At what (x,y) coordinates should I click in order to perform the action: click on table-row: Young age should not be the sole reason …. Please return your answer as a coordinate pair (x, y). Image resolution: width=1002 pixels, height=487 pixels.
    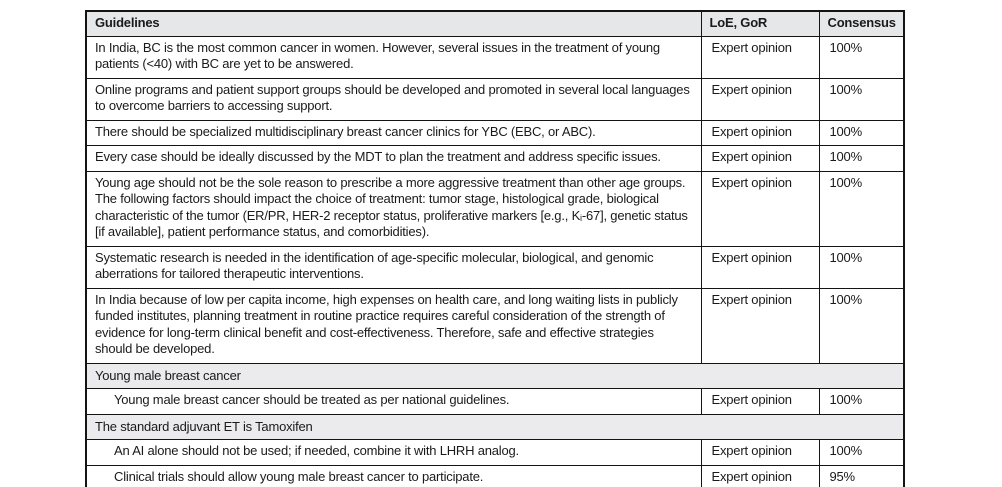
    Looking at the image, I should click on (495, 208).